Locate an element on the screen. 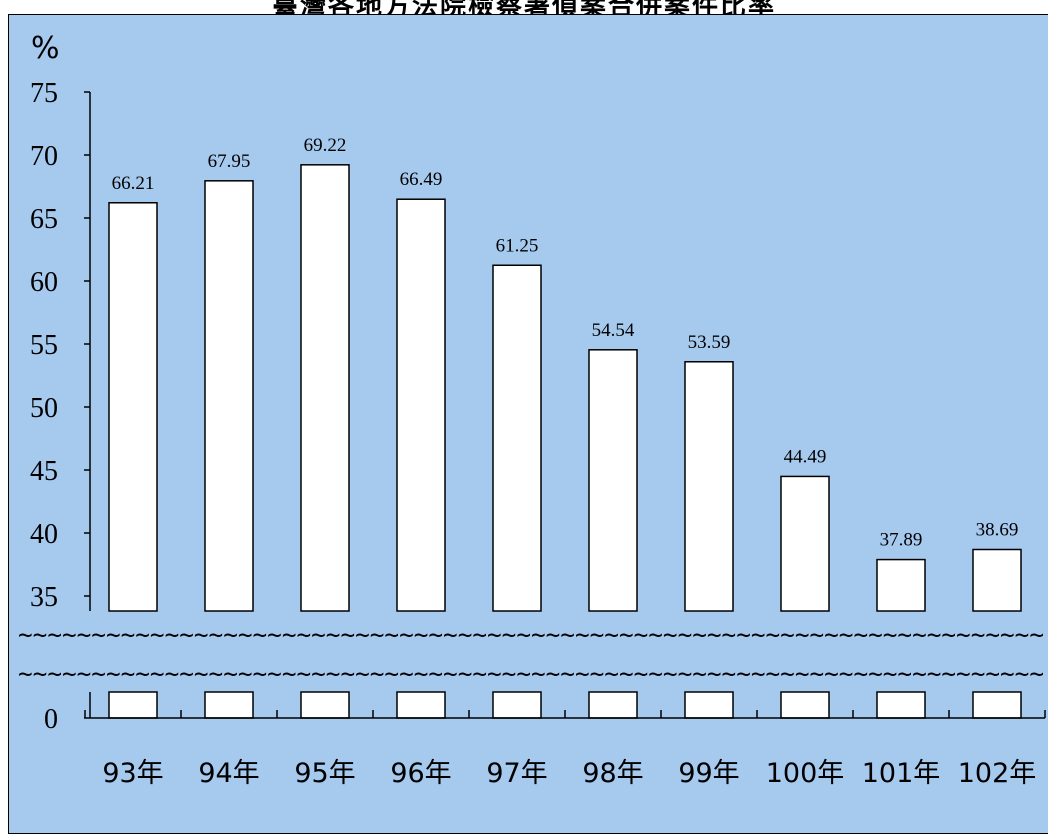 The width and height of the screenshot is (1048, 834). data-label: 67.95 is located at coordinates (229, 161).